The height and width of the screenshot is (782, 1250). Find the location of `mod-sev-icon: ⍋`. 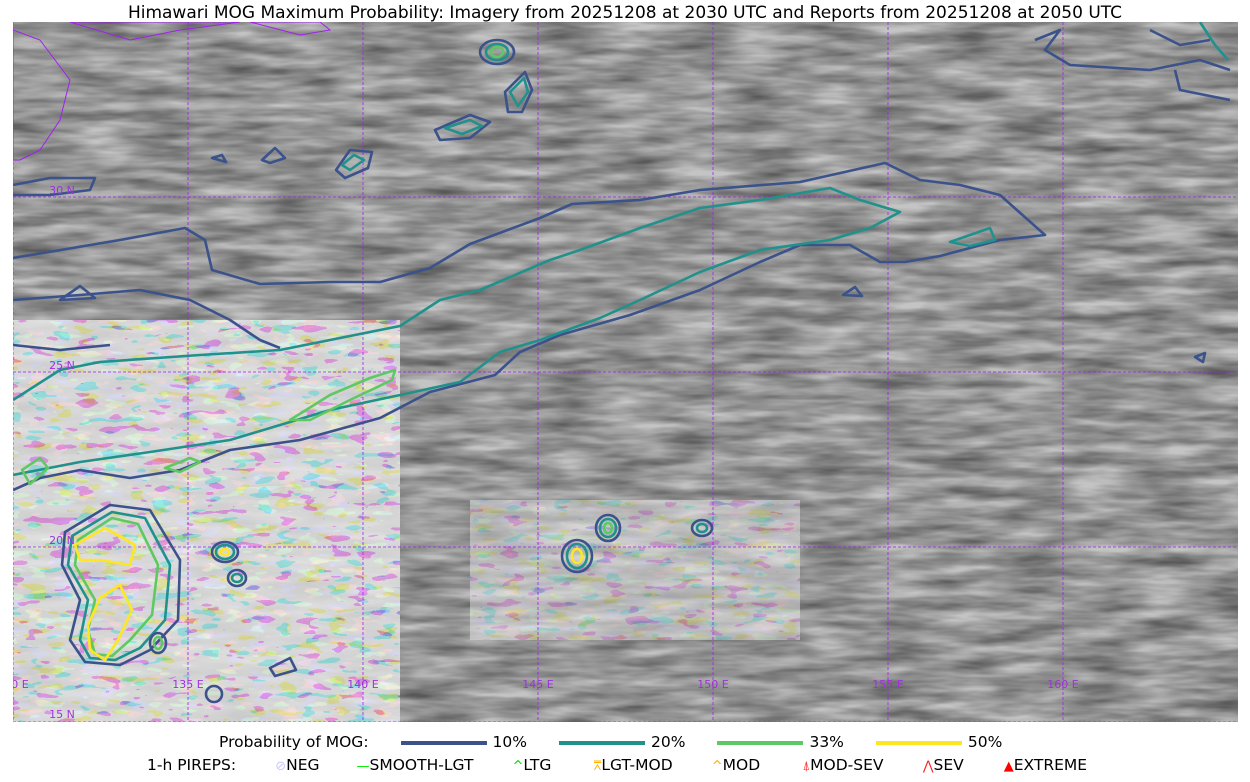

mod-sev-icon: ⍋ is located at coordinates (806, 766).